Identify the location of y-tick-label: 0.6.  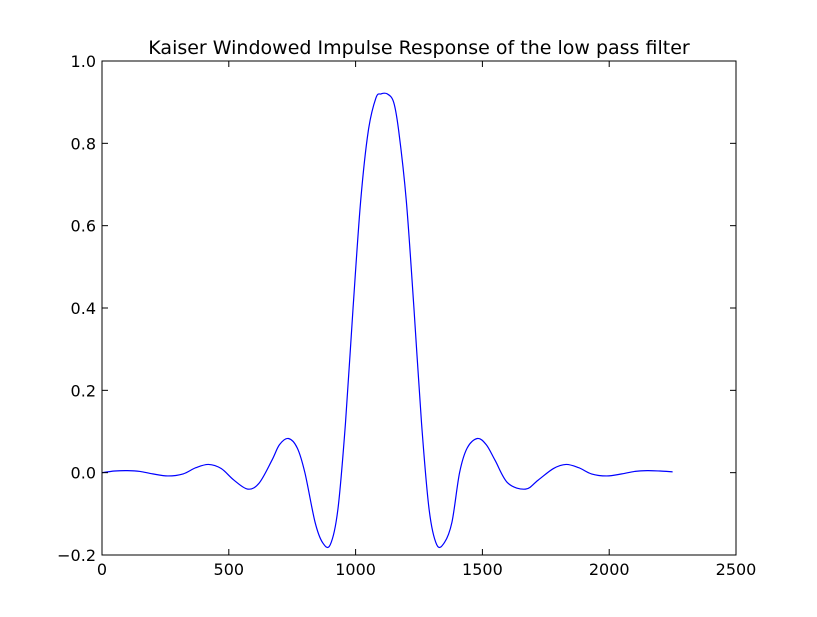
(83, 226).